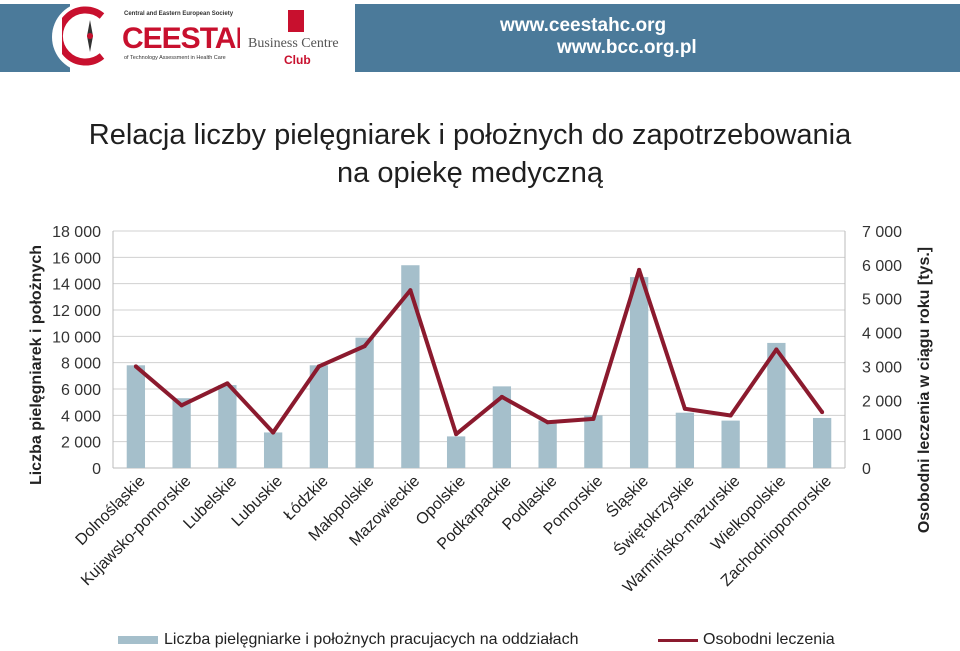 This screenshot has width=960, height=651. I want to click on y-left-tick-label: 8 000, so click(81, 364).